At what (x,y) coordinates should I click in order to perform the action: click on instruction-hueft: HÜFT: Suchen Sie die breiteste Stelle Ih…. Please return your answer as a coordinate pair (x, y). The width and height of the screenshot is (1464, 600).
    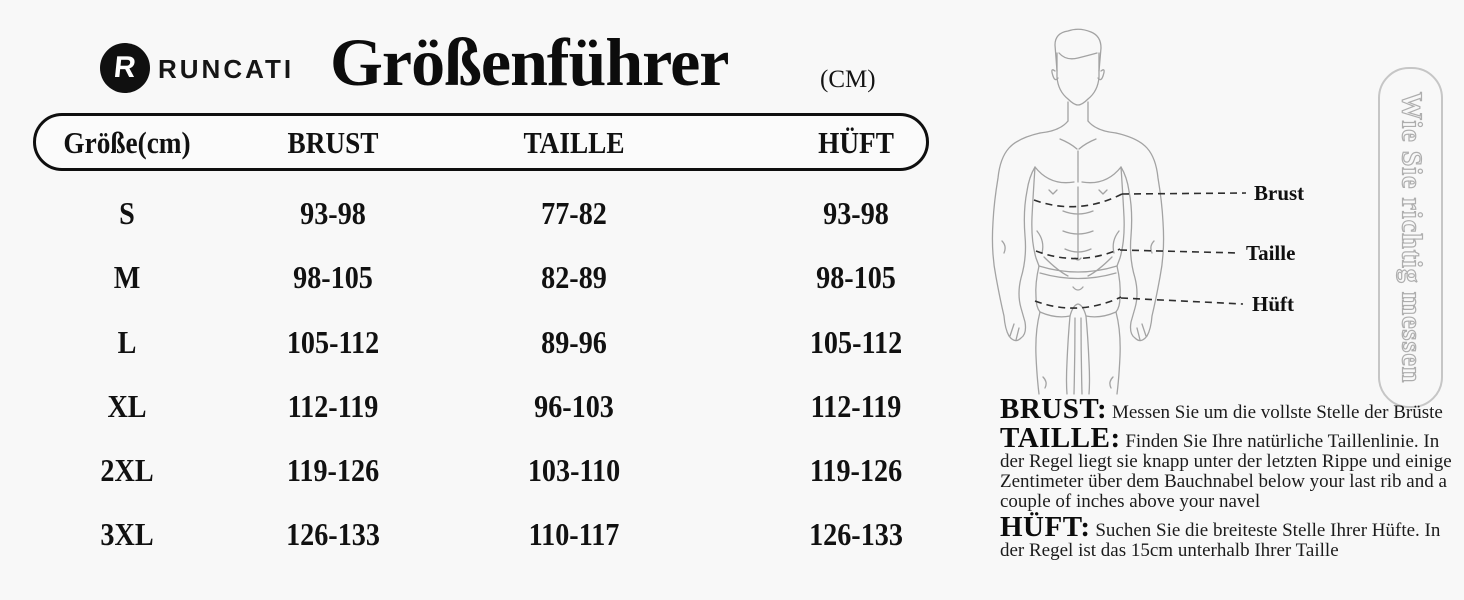
    Looking at the image, I should click on (1232, 537).